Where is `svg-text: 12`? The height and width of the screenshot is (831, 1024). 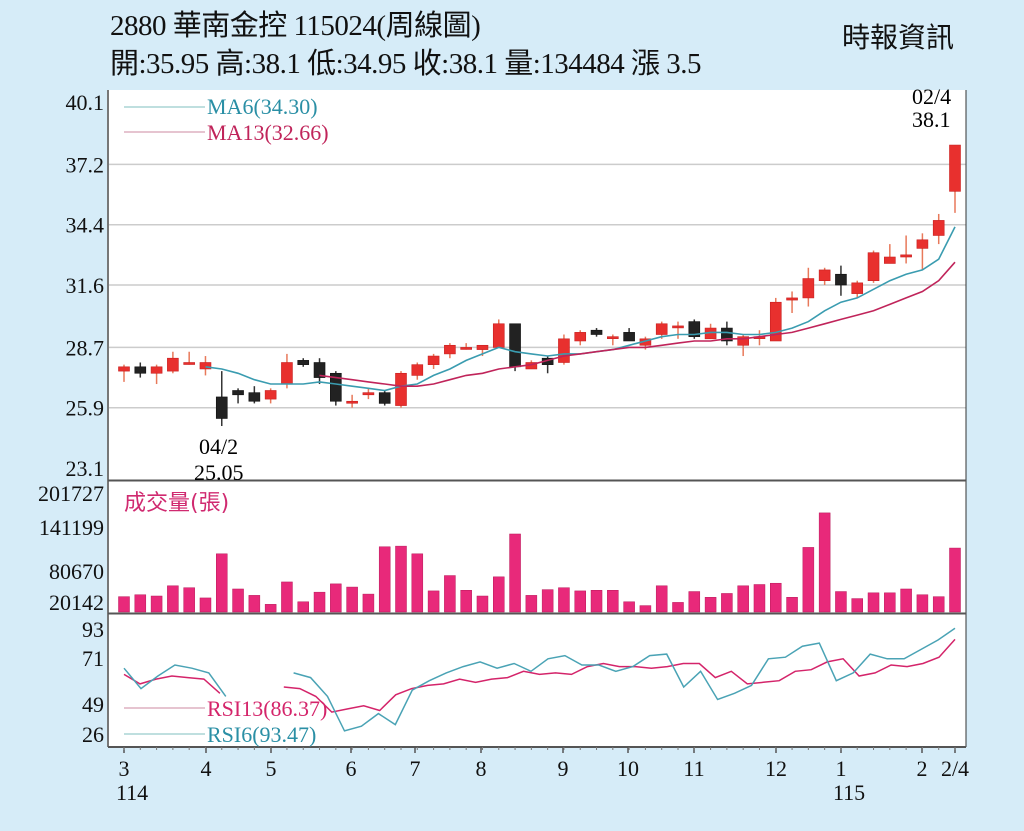 svg-text: 12 is located at coordinates (776, 768).